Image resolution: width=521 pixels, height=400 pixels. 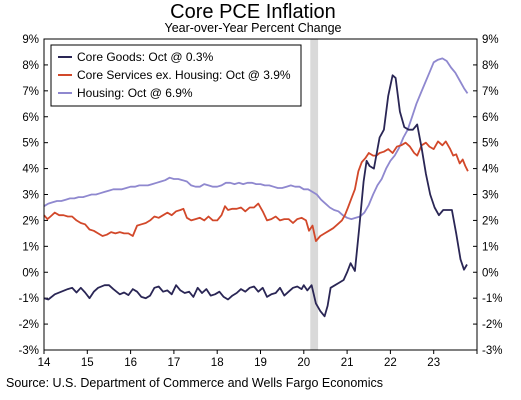 I want to click on y-tick-label-left: 8%, so click(x=30, y=66).